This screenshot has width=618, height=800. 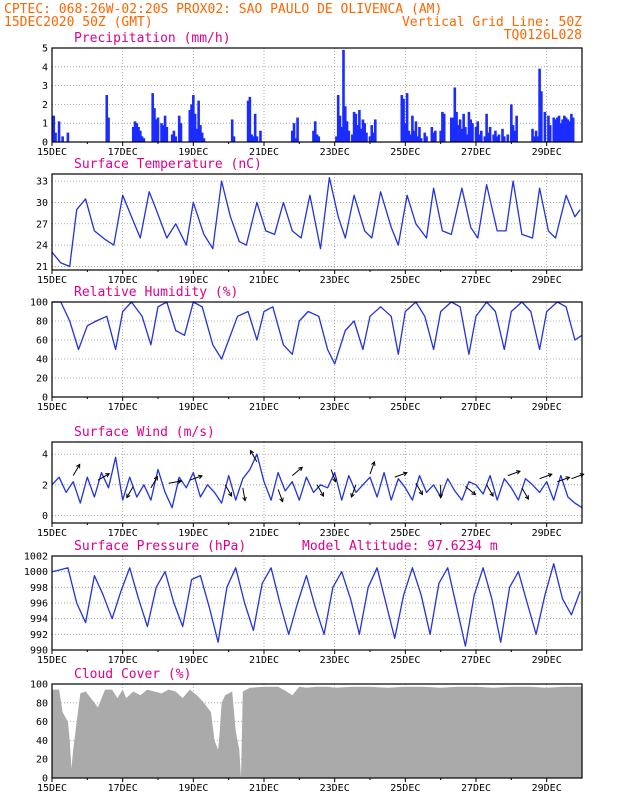 I want to click on y-tick-label: 100, so click(x=39, y=303).